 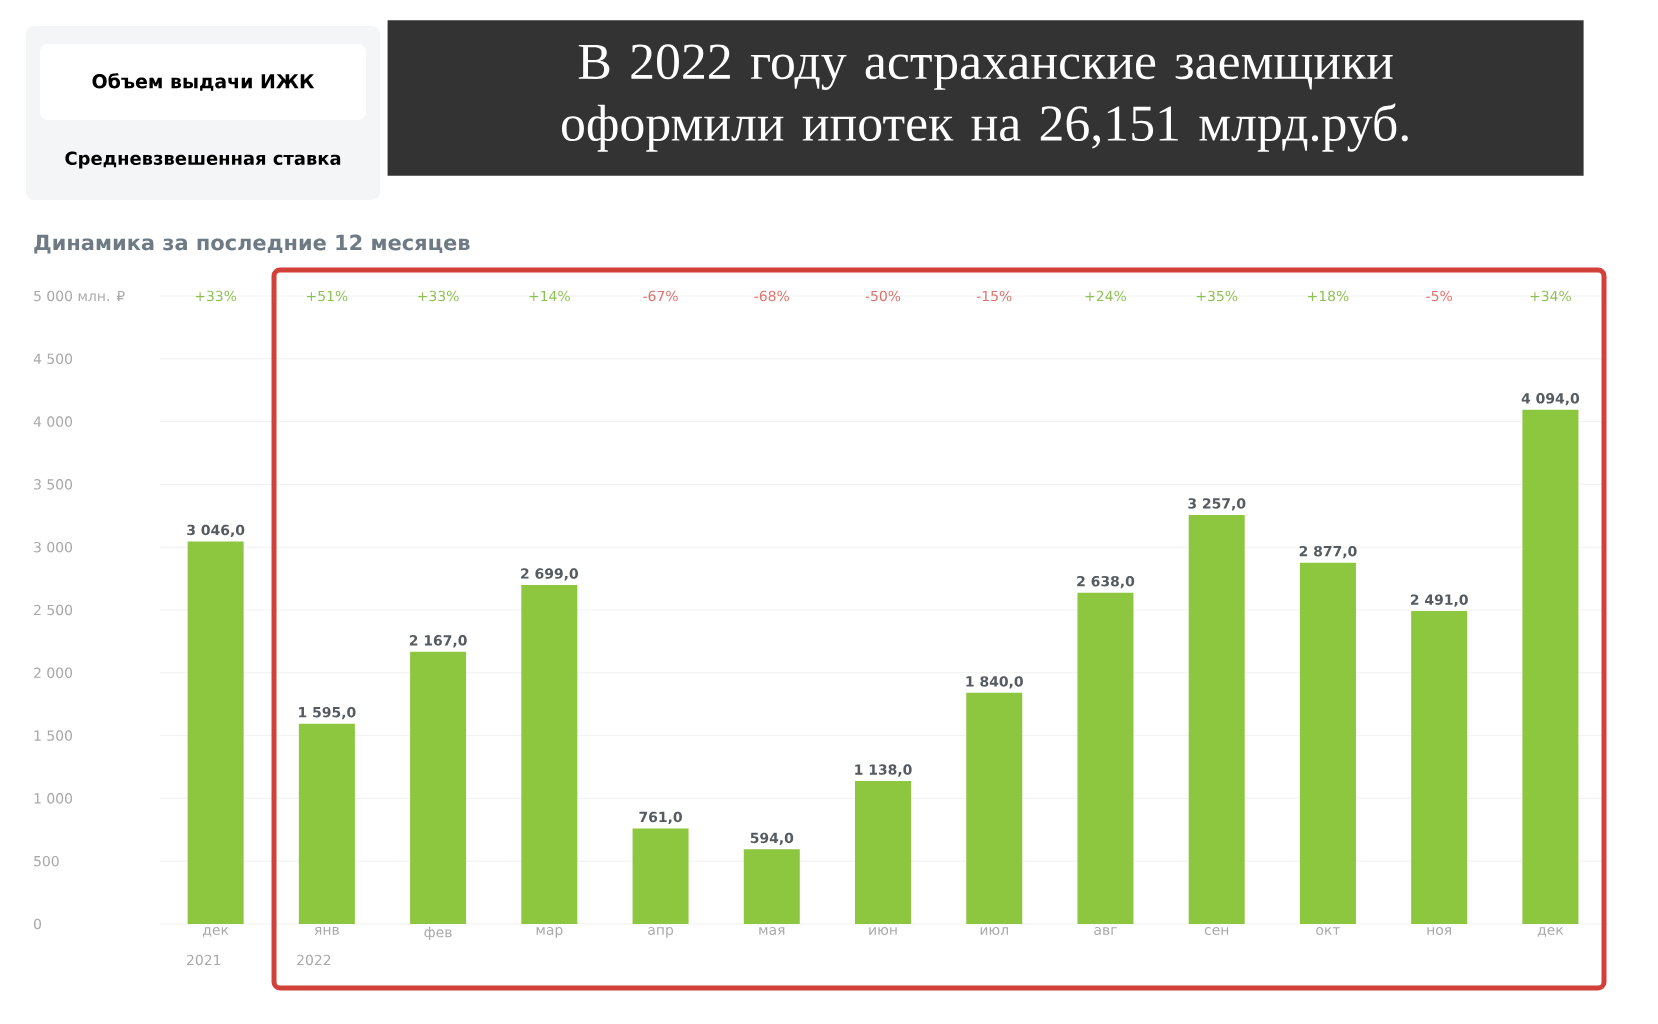 What do you see at coordinates (252, 244) in the screenshot?
I see `chart-subtitle: Динамика за последние 12 месяцев` at bounding box center [252, 244].